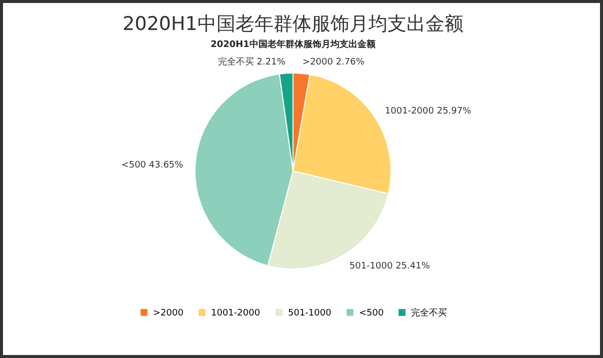  I want to click on legend-label: <500, so click(371, 313).